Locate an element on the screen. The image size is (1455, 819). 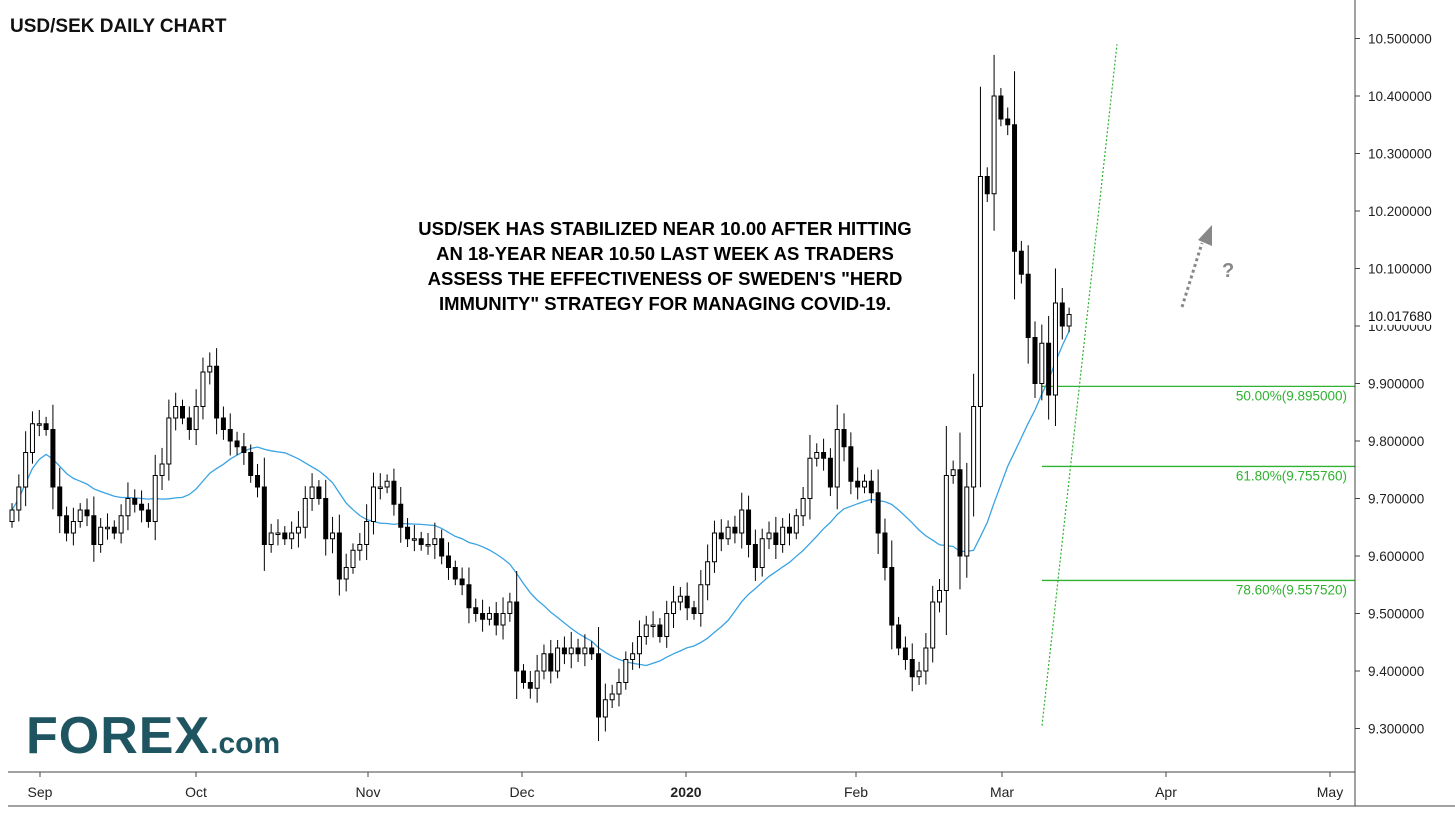
y-tick-label: 10.500000 is located at coordinates (1400, 39).